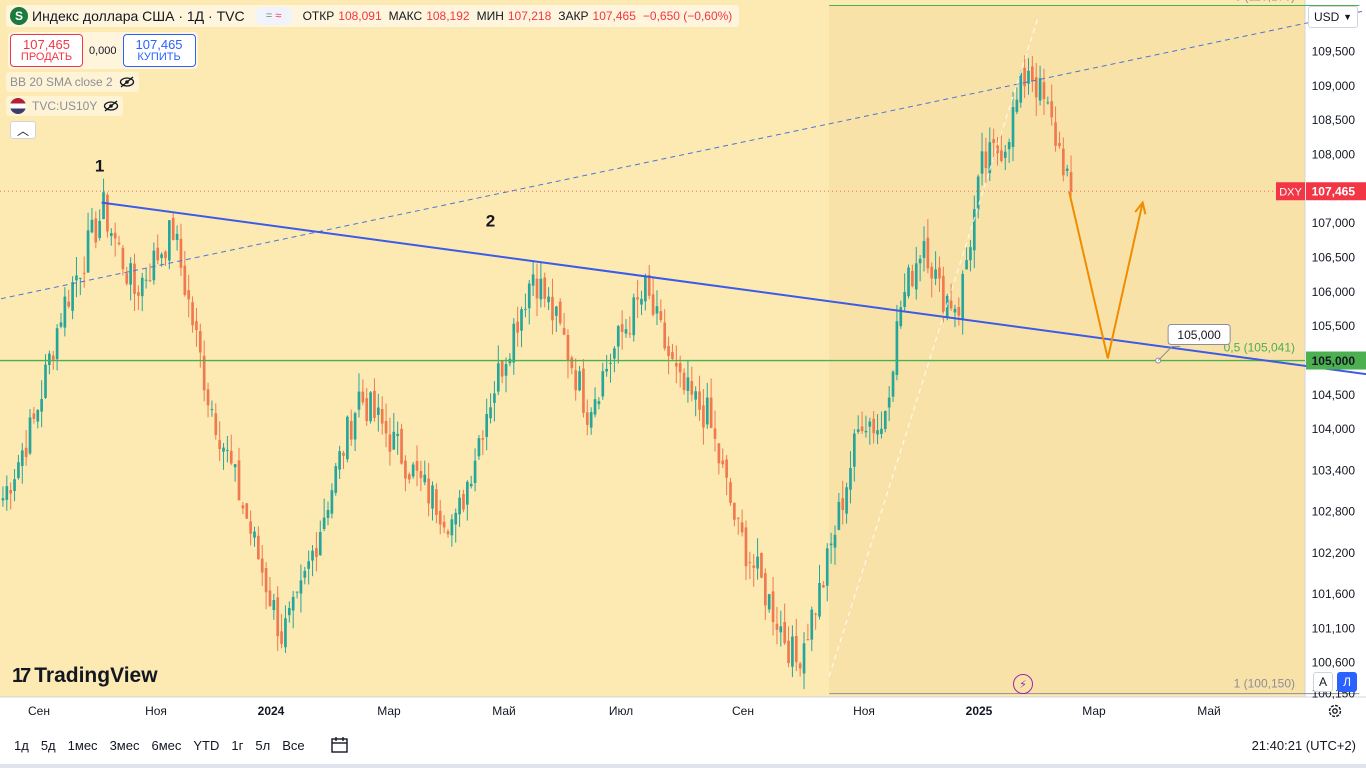 This screenshot has height=768, width=1366. I want to click on time-range-button: 1мес, so click(82, 745).